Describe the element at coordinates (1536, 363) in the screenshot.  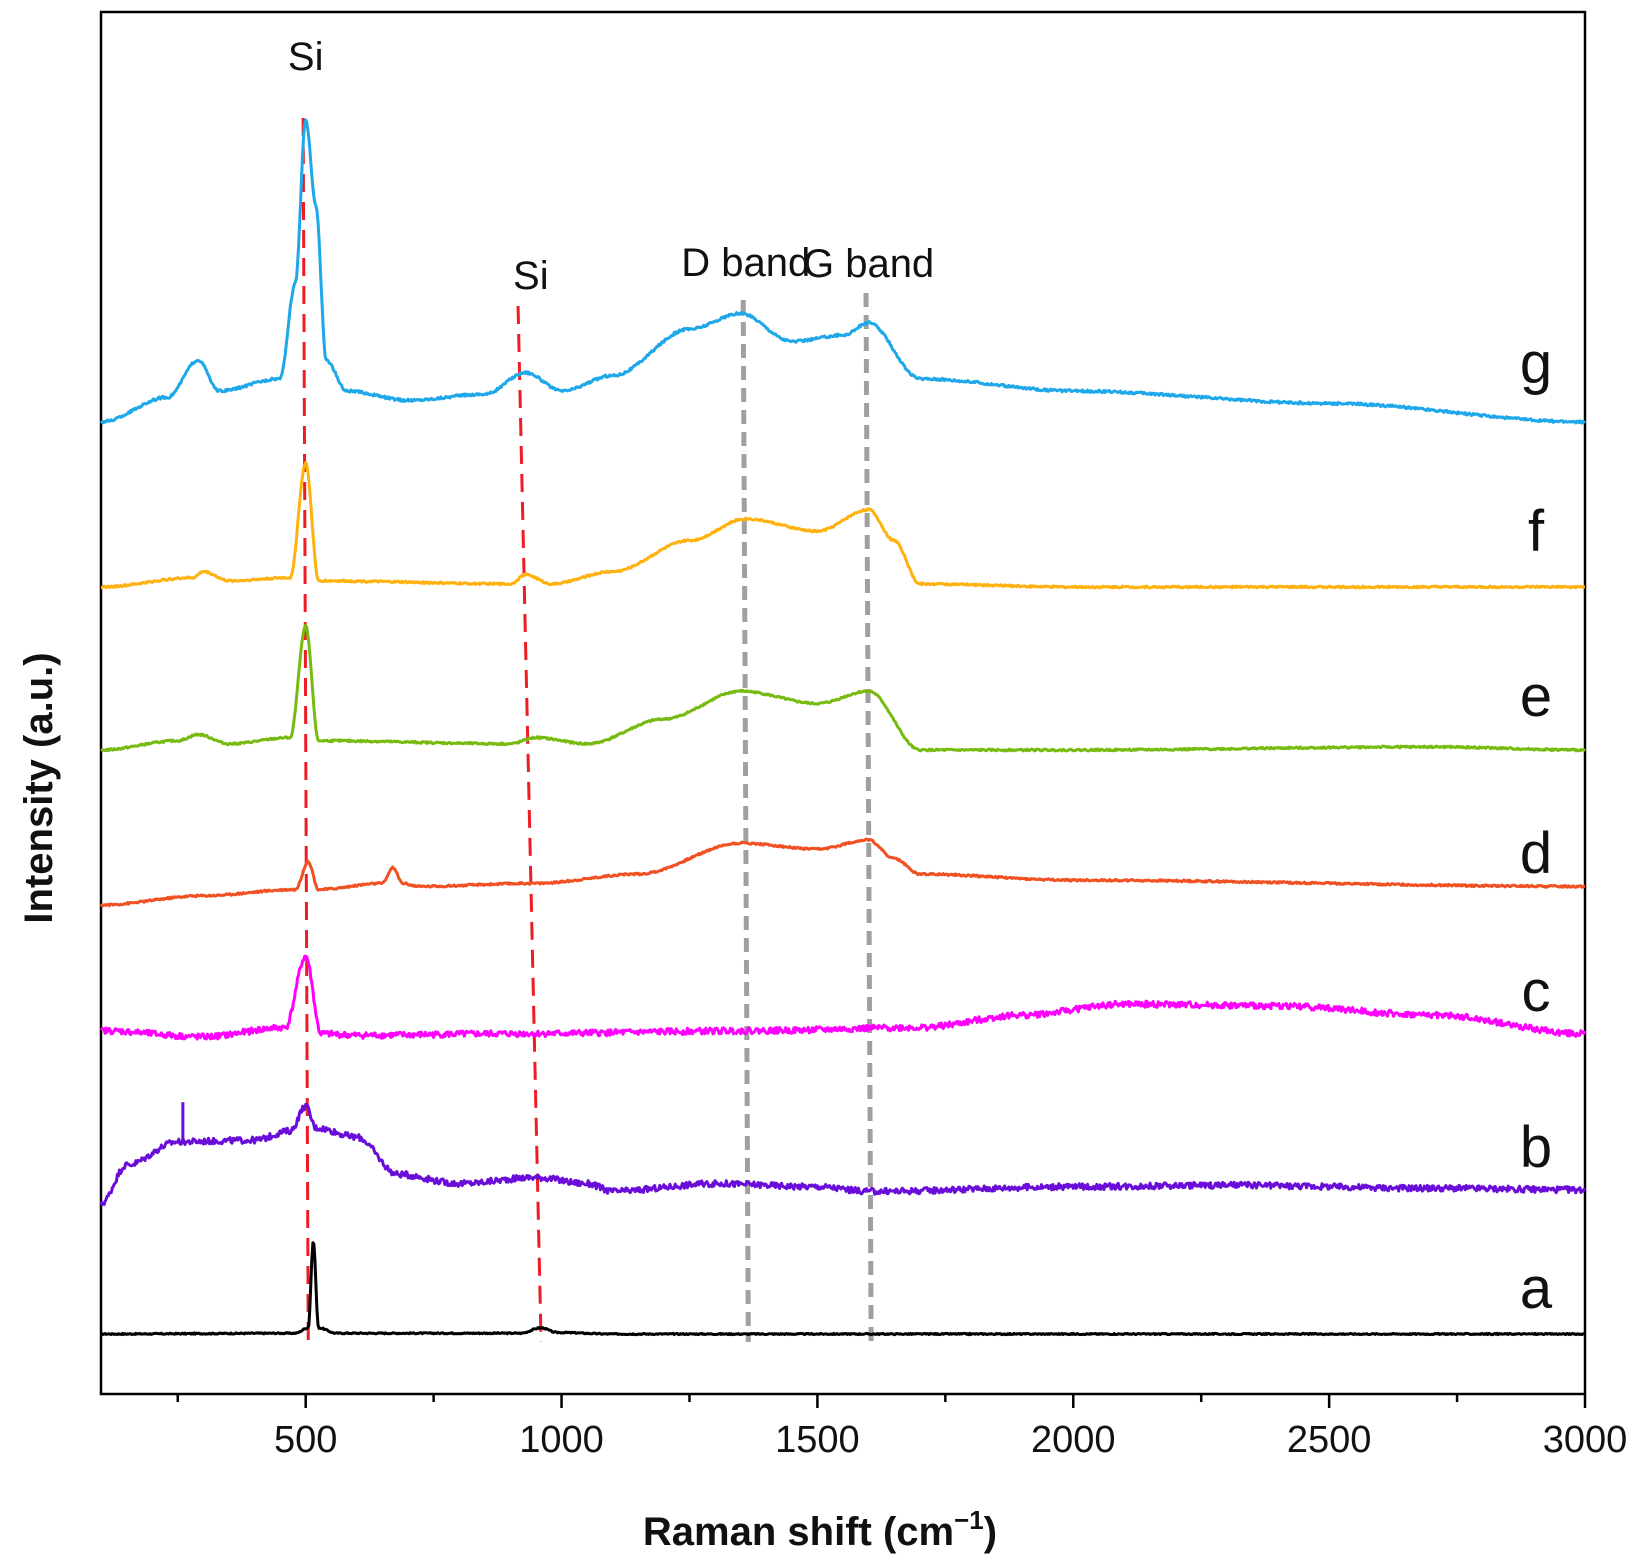
I see `series-label-g: g` at that location.